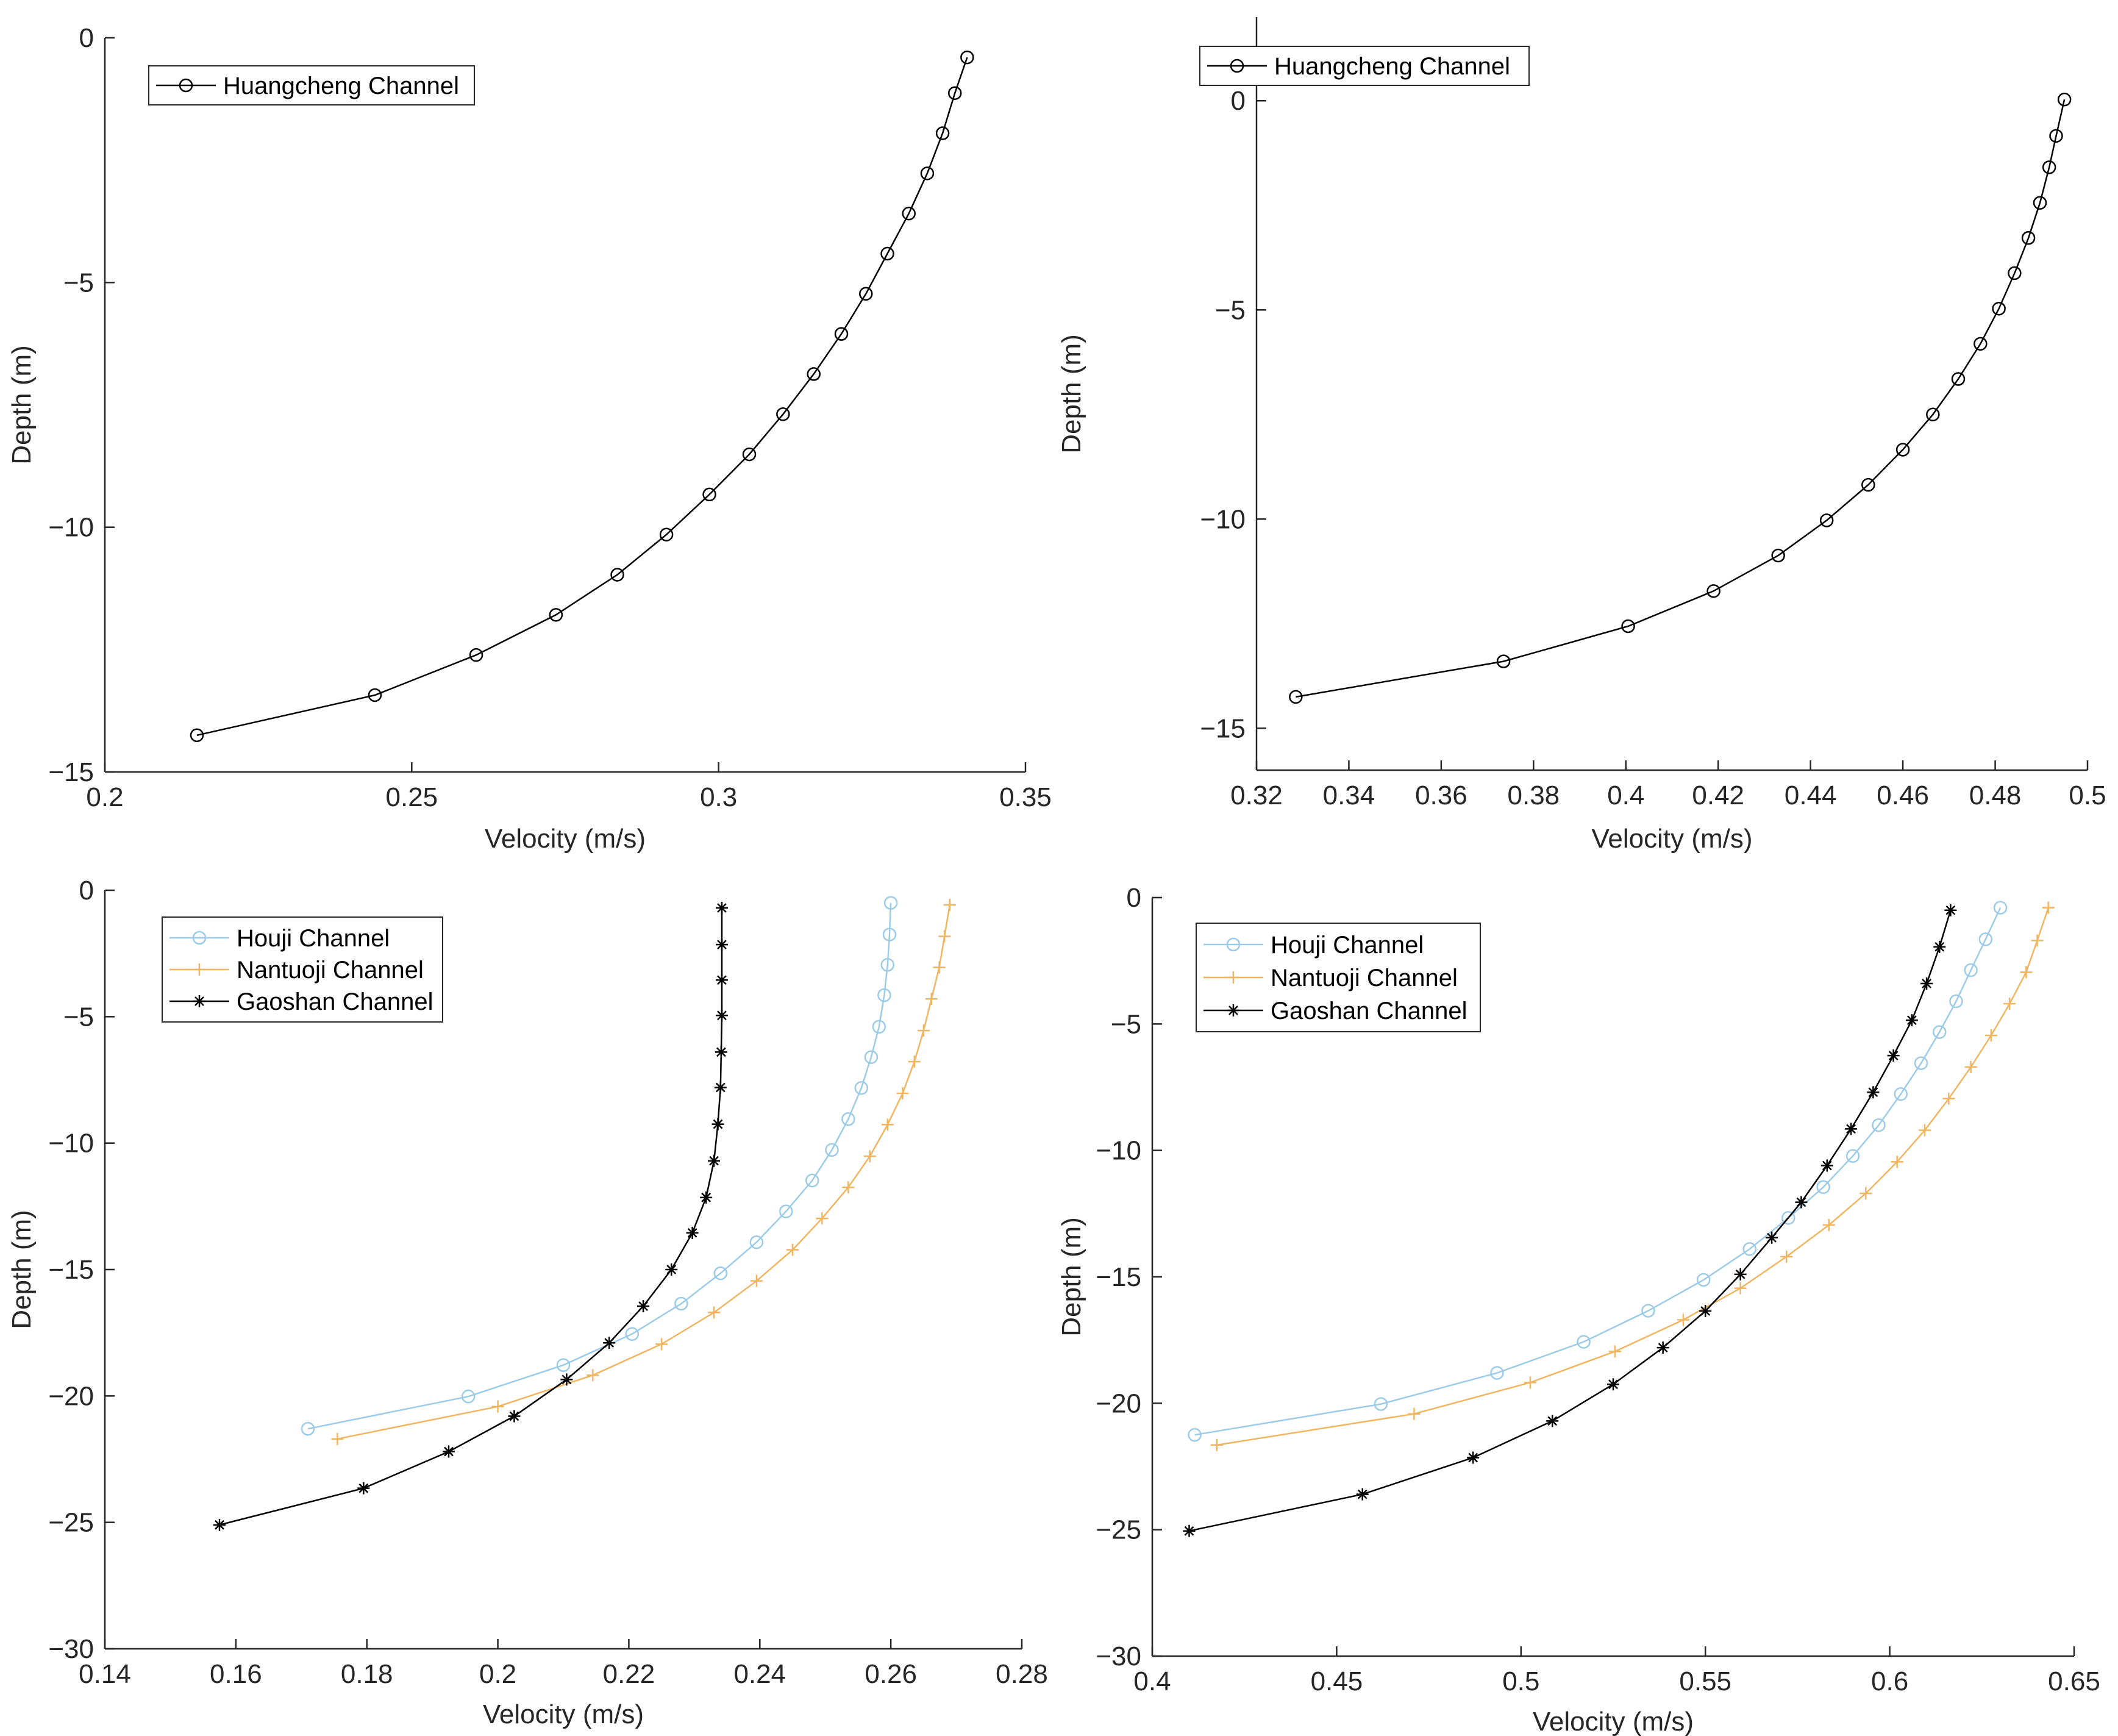 This screenshot has height=1736, width=2118. I want to click on y-tick-label: −20, so click(1118, 1403).